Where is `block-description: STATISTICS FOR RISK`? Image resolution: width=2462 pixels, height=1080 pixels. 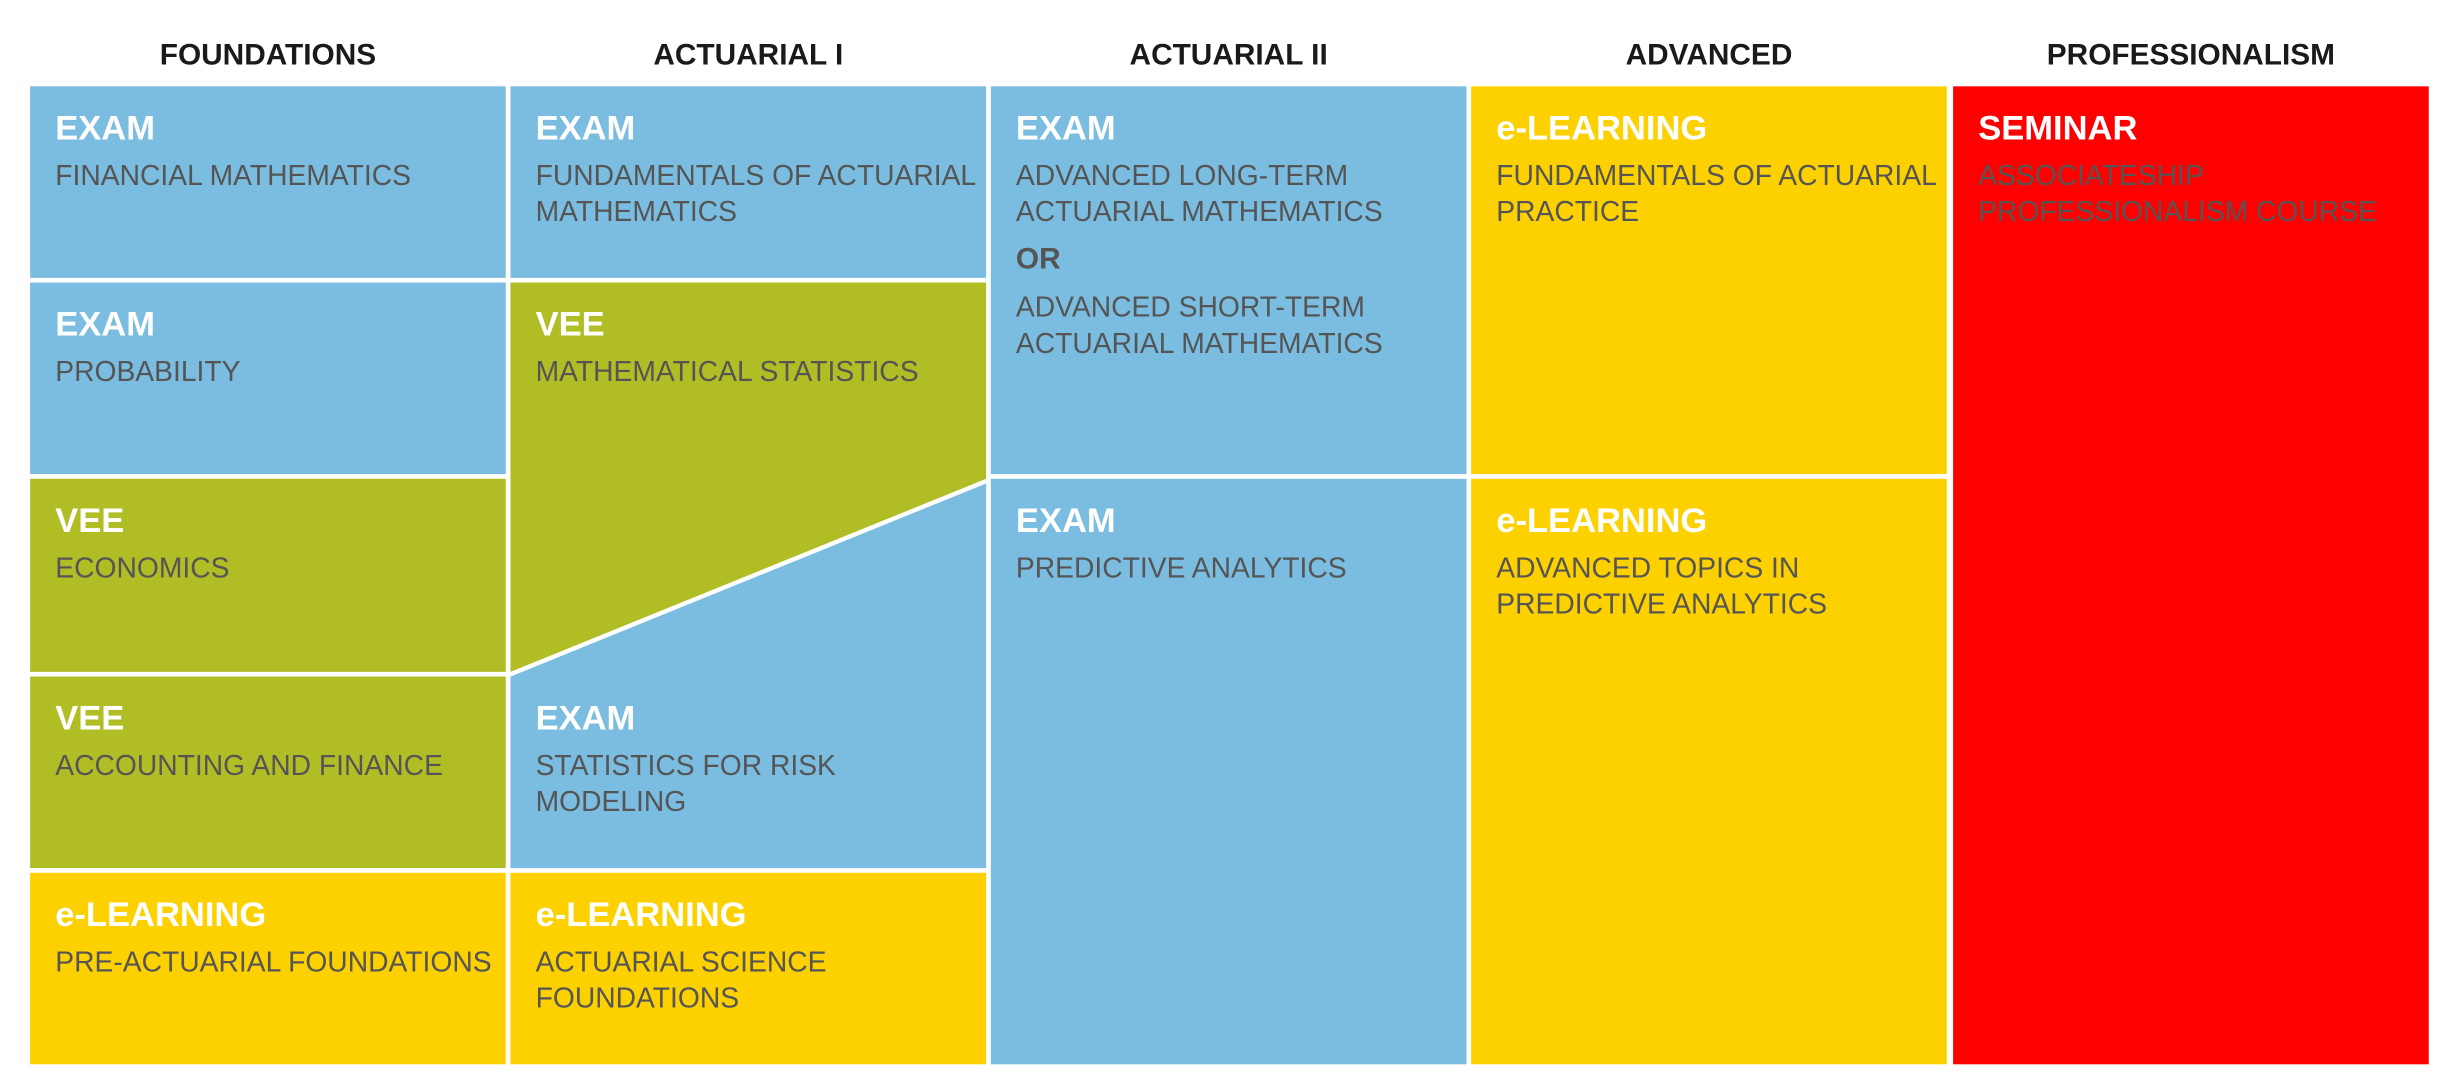 block-description: STATISTICS FOR RISK is located at coordinates (686, 765).